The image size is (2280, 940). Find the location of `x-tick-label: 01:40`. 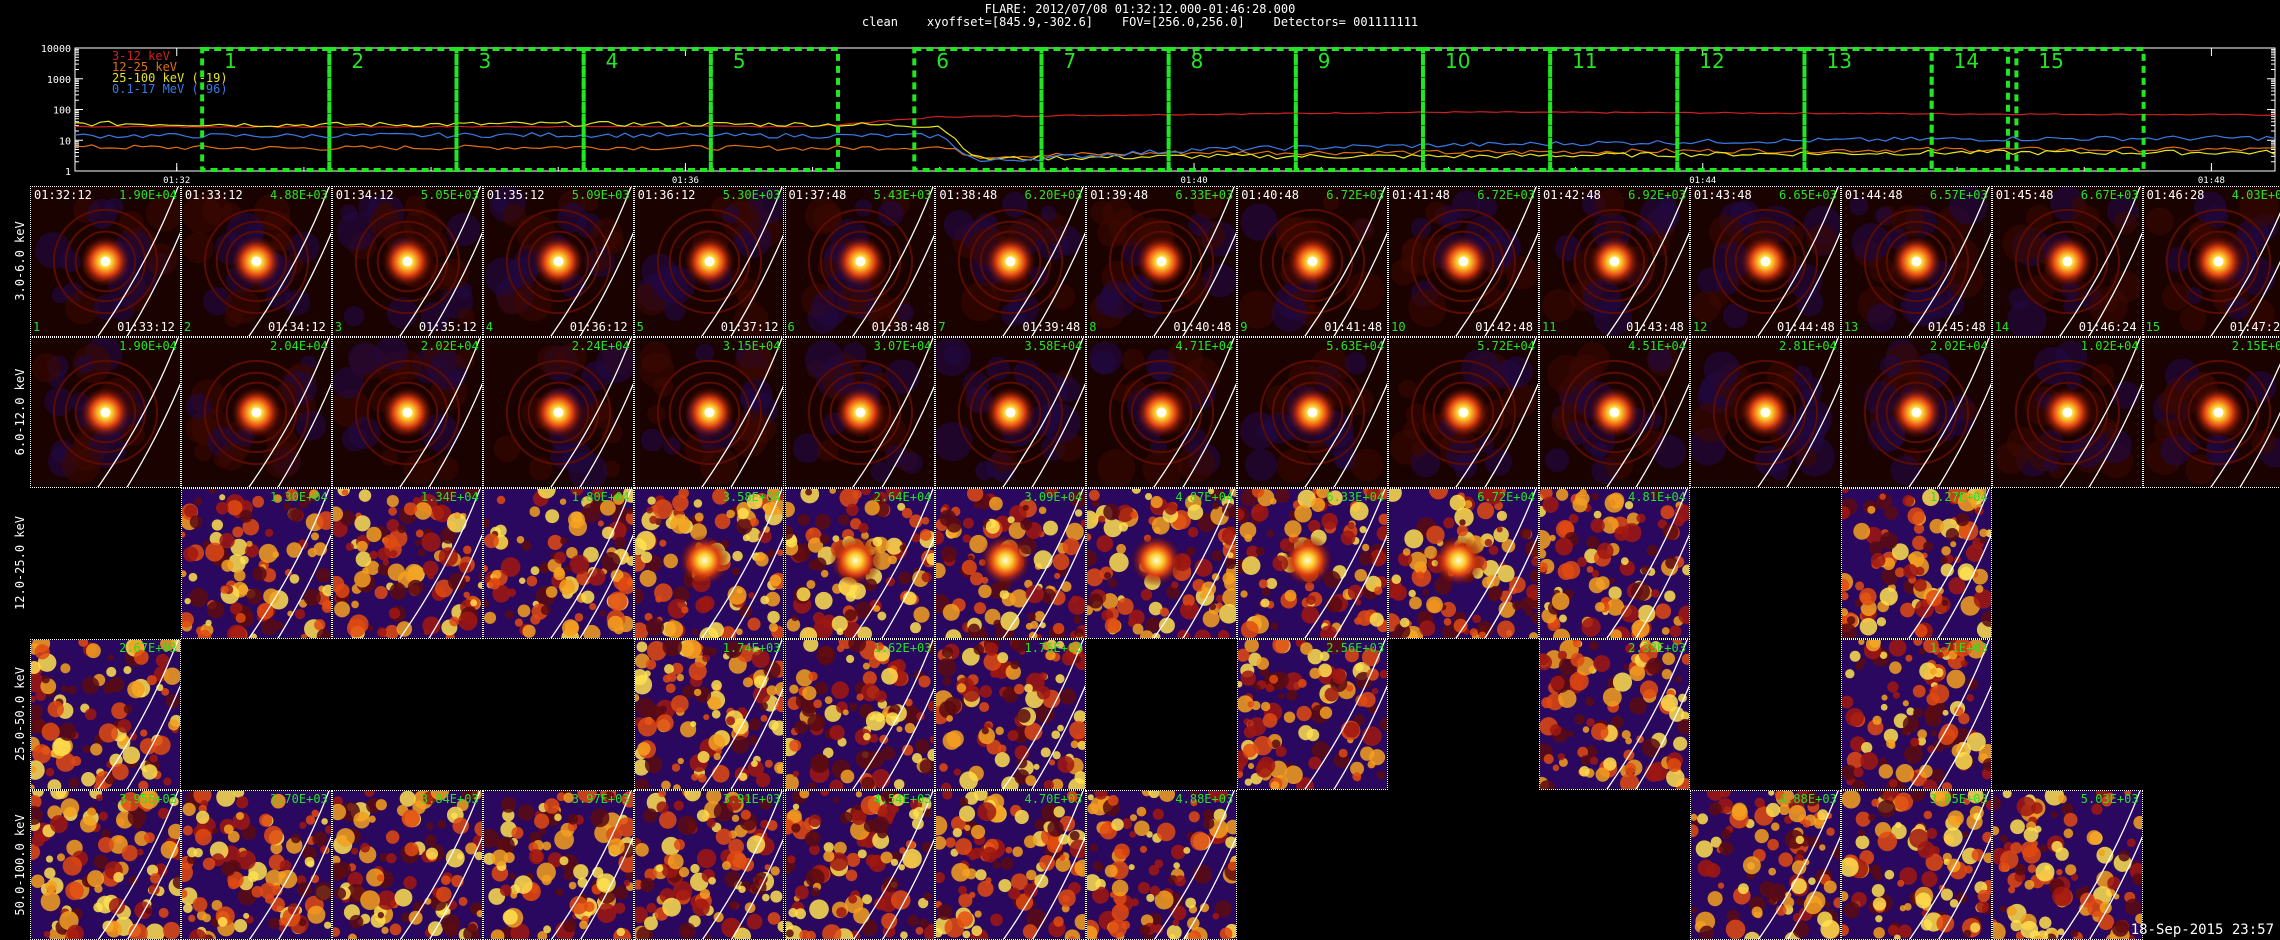

x-tick-label: 01:40 is located at coordinates (1194, 181).